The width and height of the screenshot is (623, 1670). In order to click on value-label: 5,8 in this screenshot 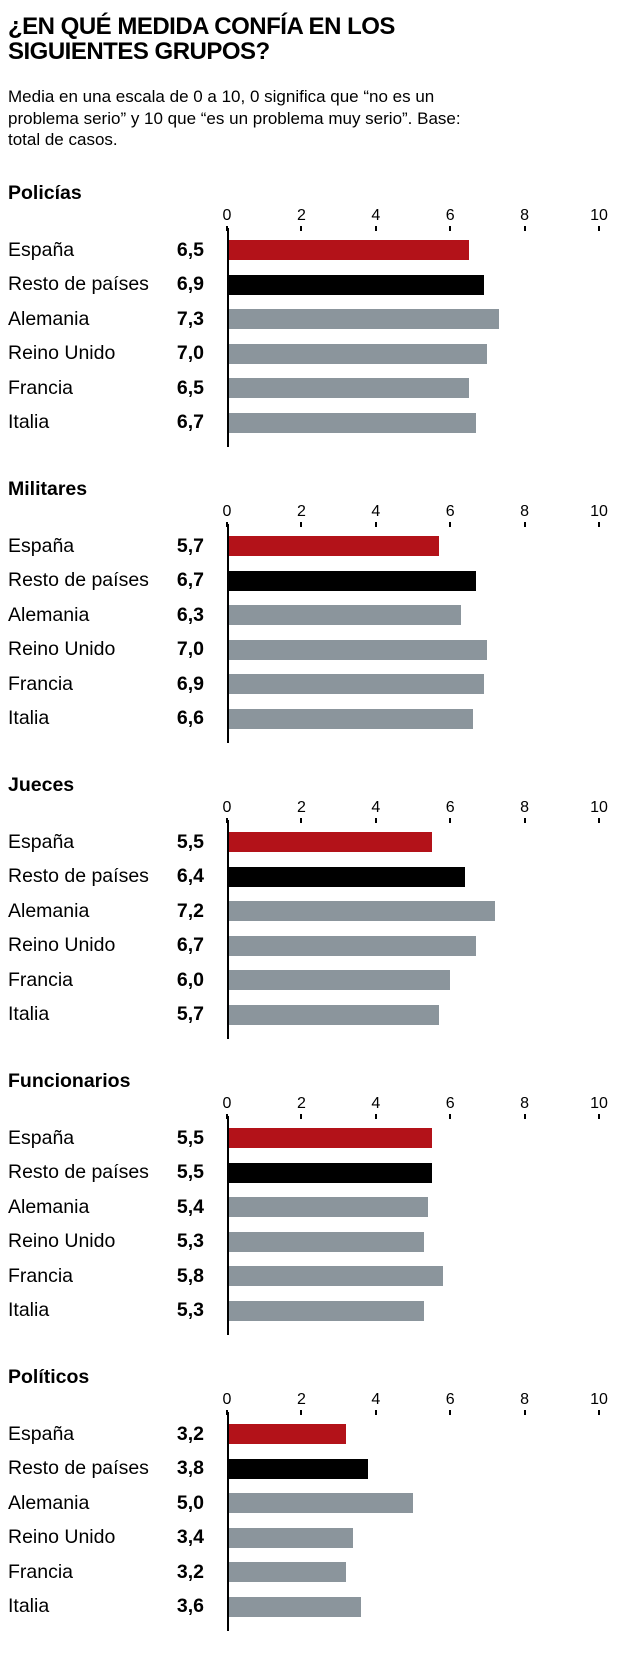, I will do `click(190, 1275)`.